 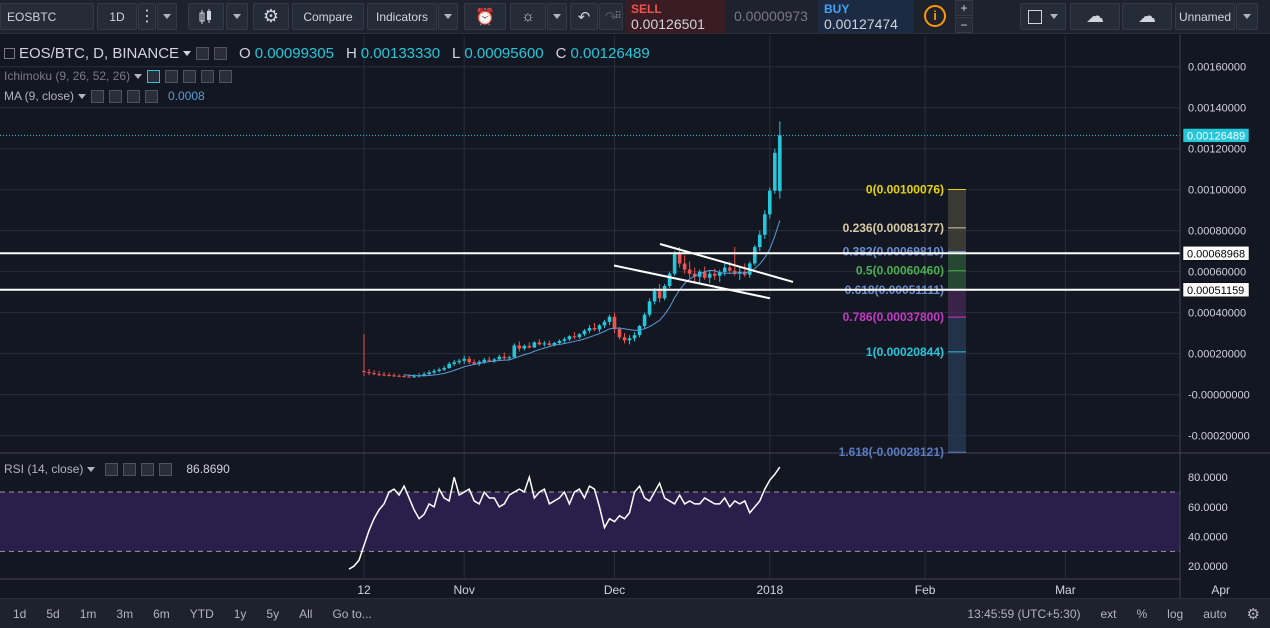 What do you see at coordinates (584, 16) in the screenshot?
I see `undo-button: ↶` at bounding box center [584, 16].